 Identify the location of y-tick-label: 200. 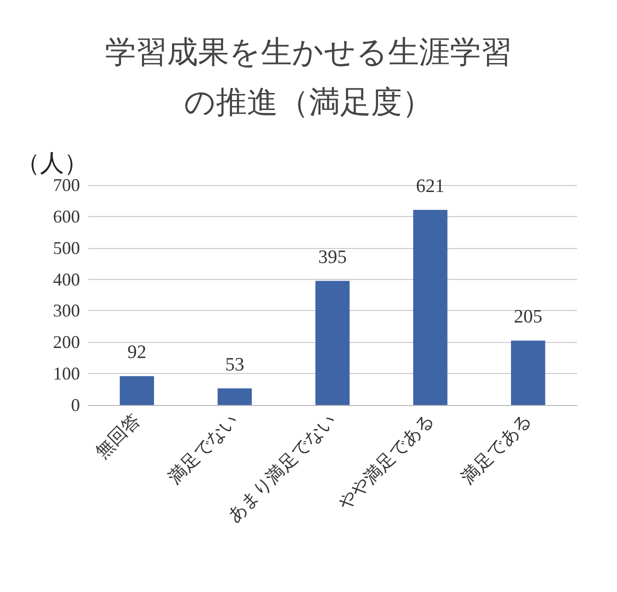
(66, 342).